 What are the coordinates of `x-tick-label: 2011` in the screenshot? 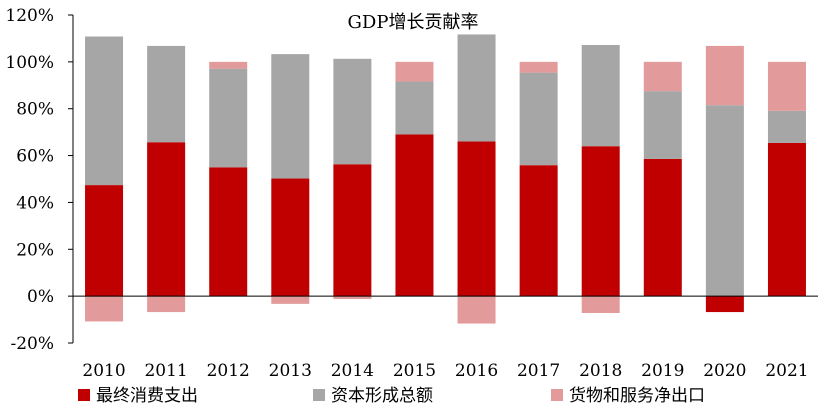 It's located at (165, 371).